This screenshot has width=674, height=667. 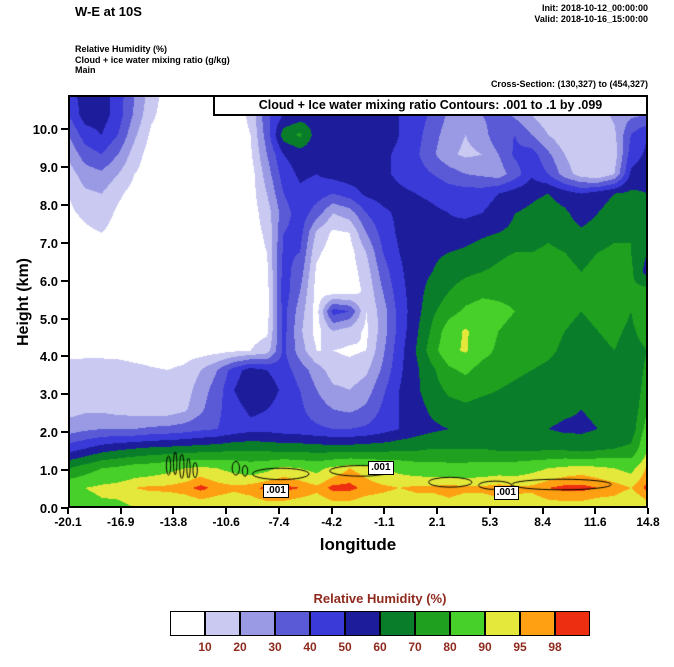 I want to click on x-tick-label: 14.8, so click(x=648, y=522).